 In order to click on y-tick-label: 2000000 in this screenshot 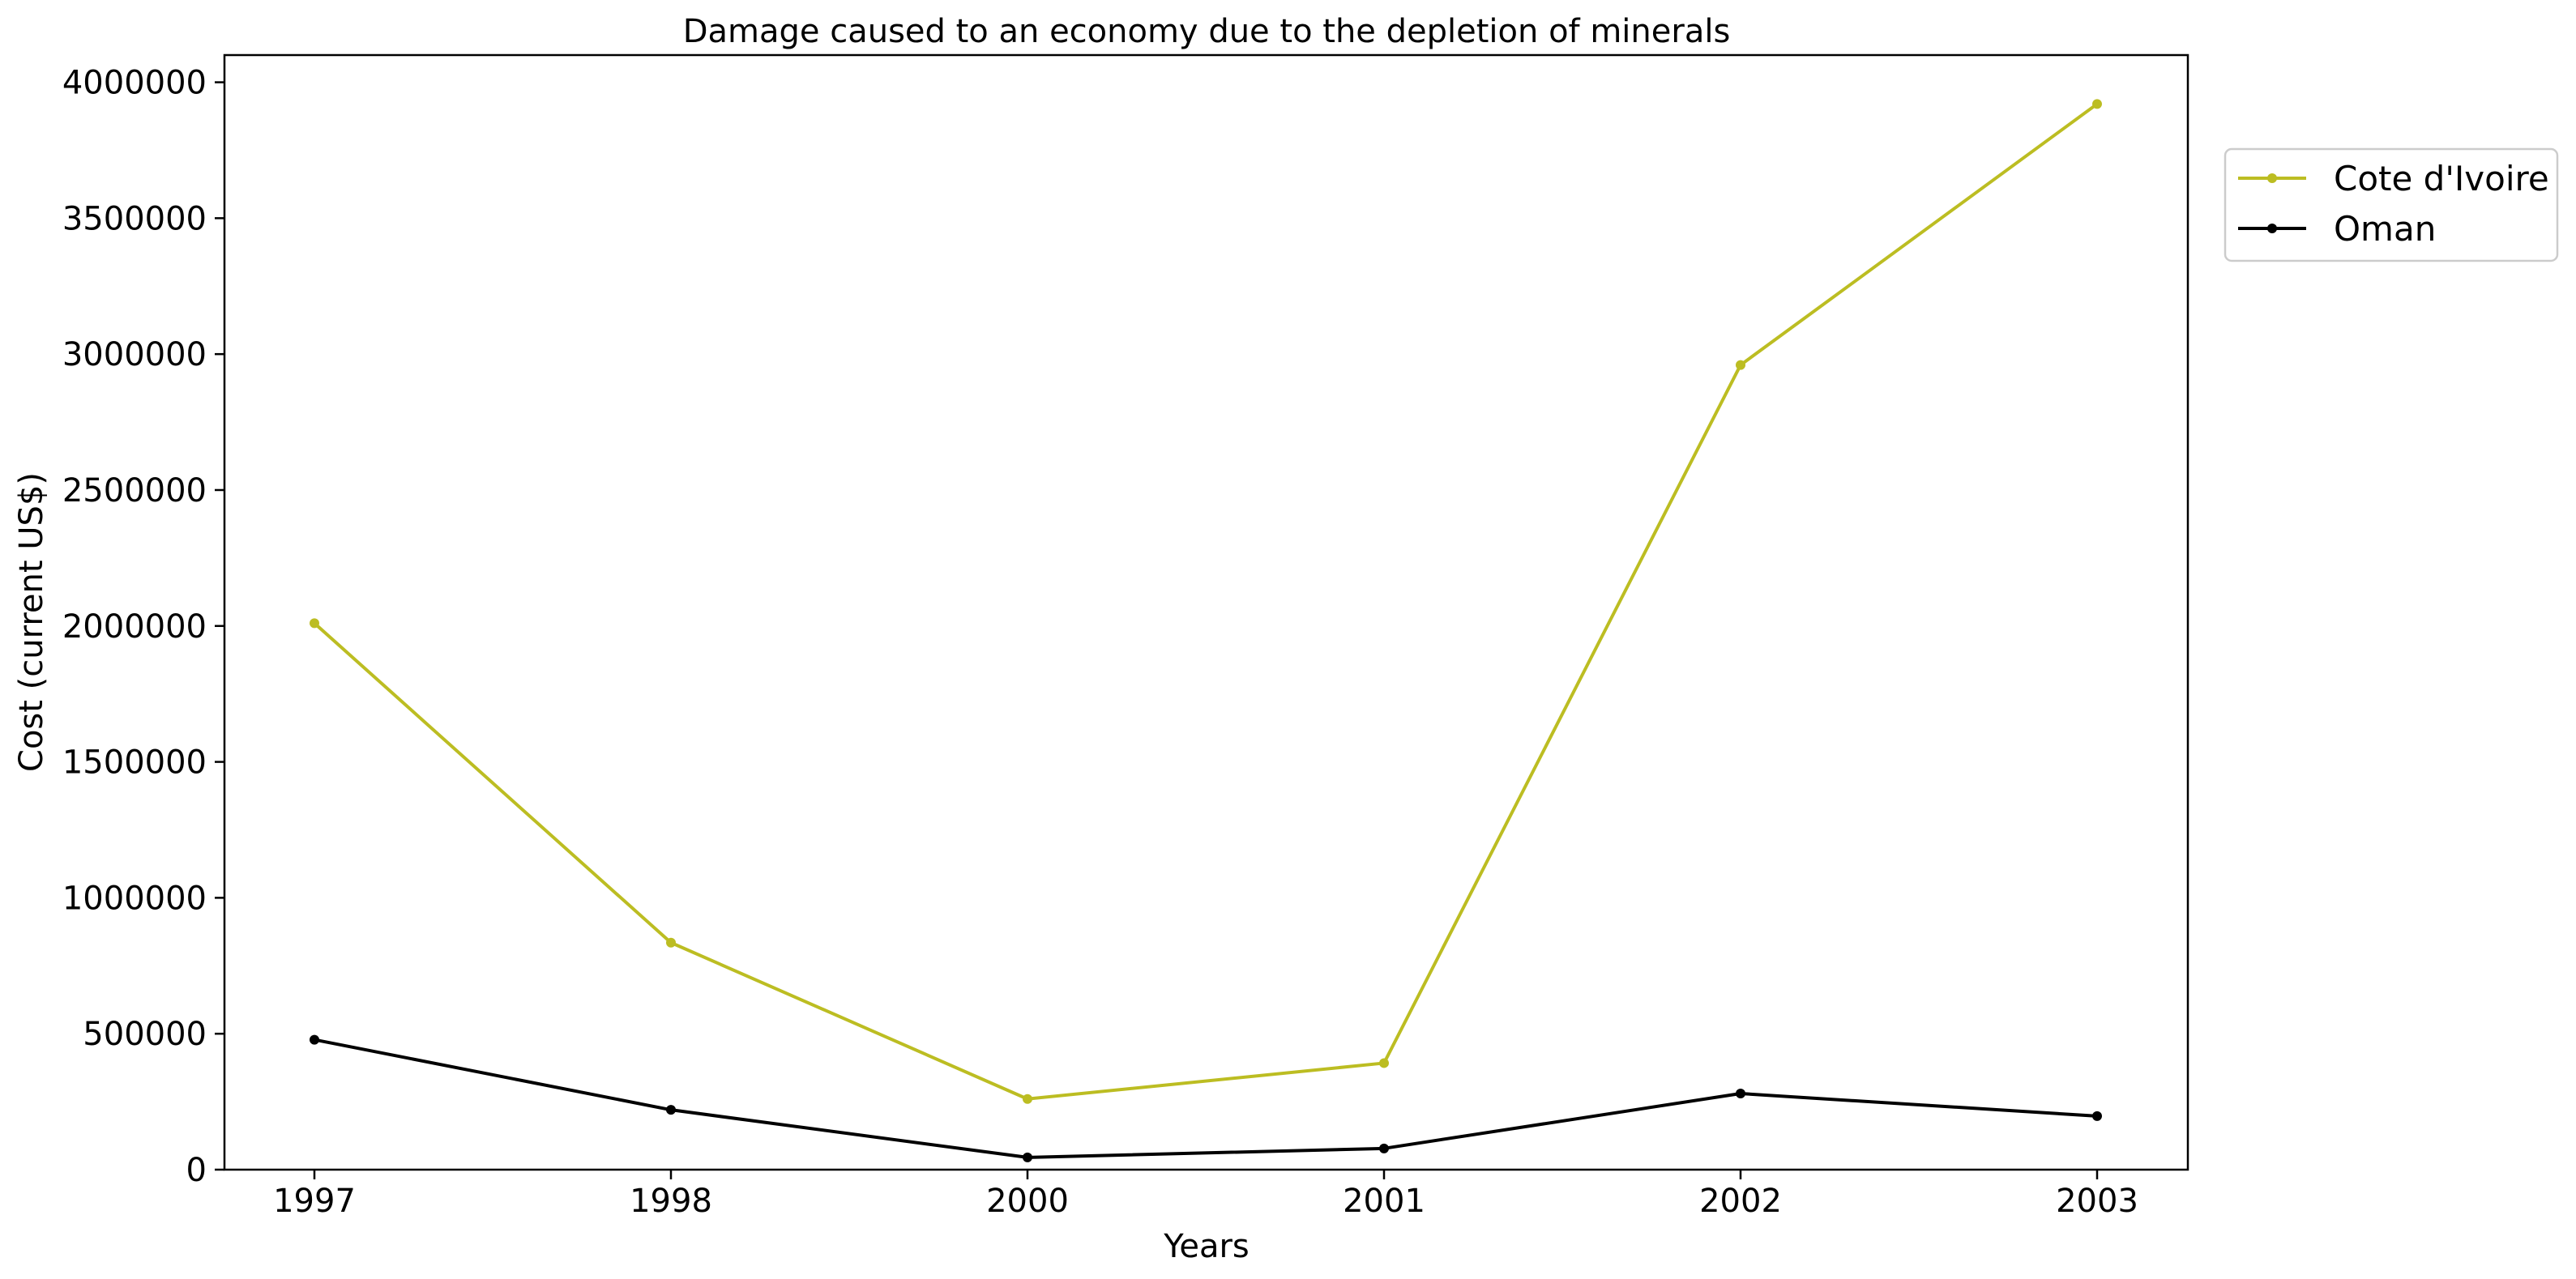, I will do `click(134, 627)`.